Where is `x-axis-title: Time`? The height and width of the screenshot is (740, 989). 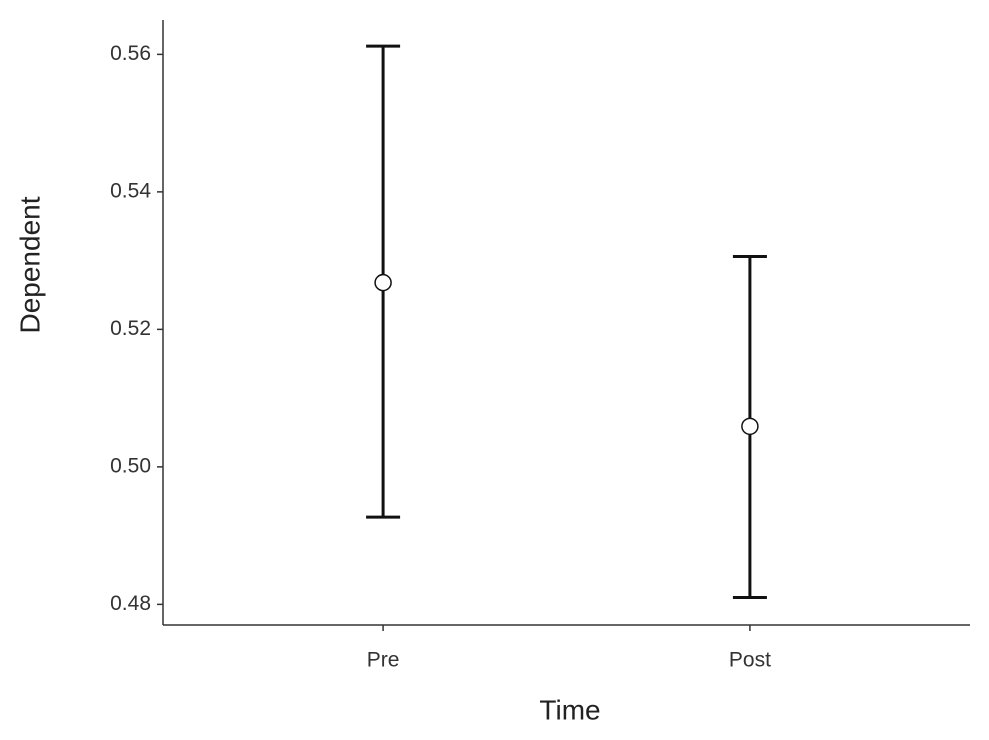
x-axis-title: Time is located at coordinates (569, 709).